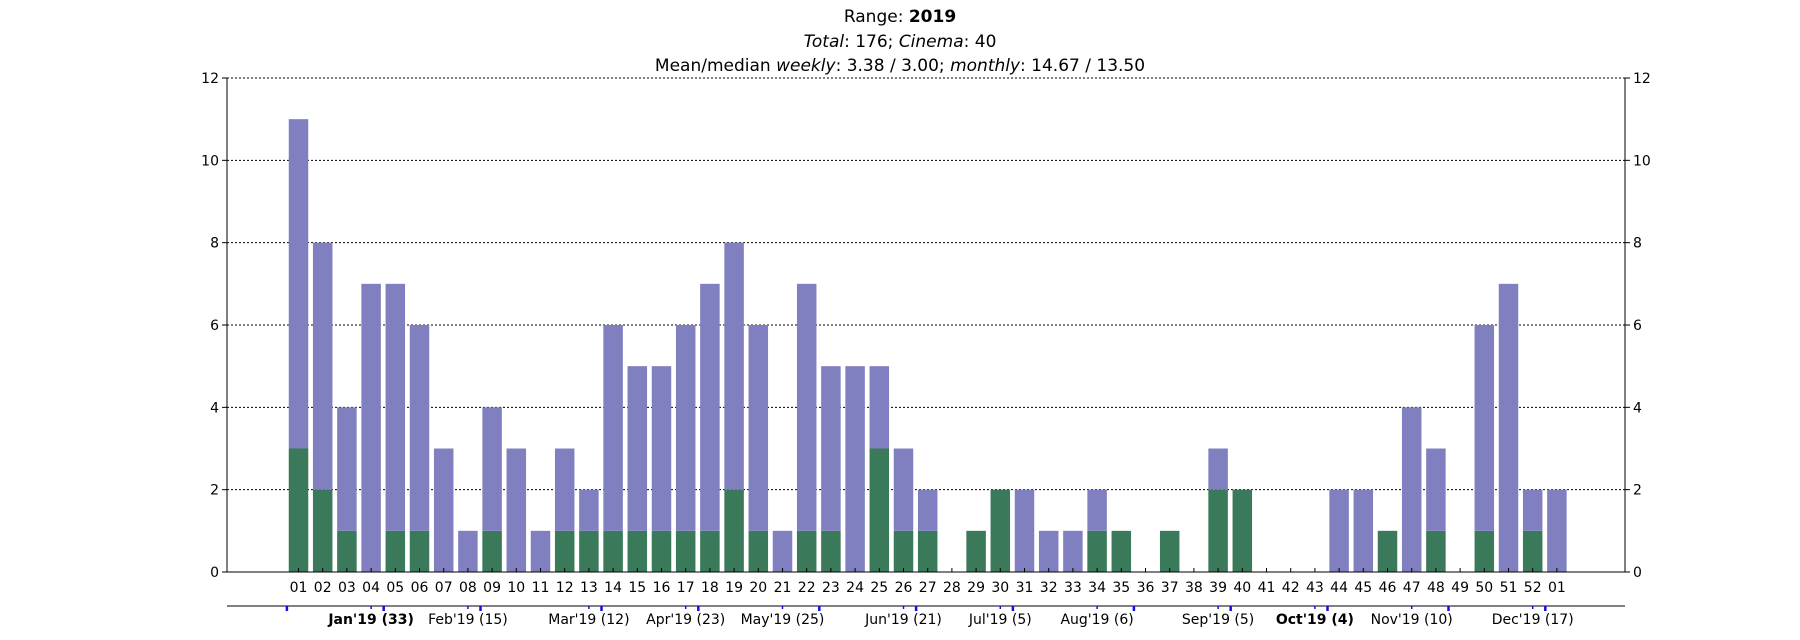 The height and width of the screenshot is (640, 1800). Describe the element at coordinates (1412, 588) in the screenshot. I see `x-tick-label: 47` at that location.